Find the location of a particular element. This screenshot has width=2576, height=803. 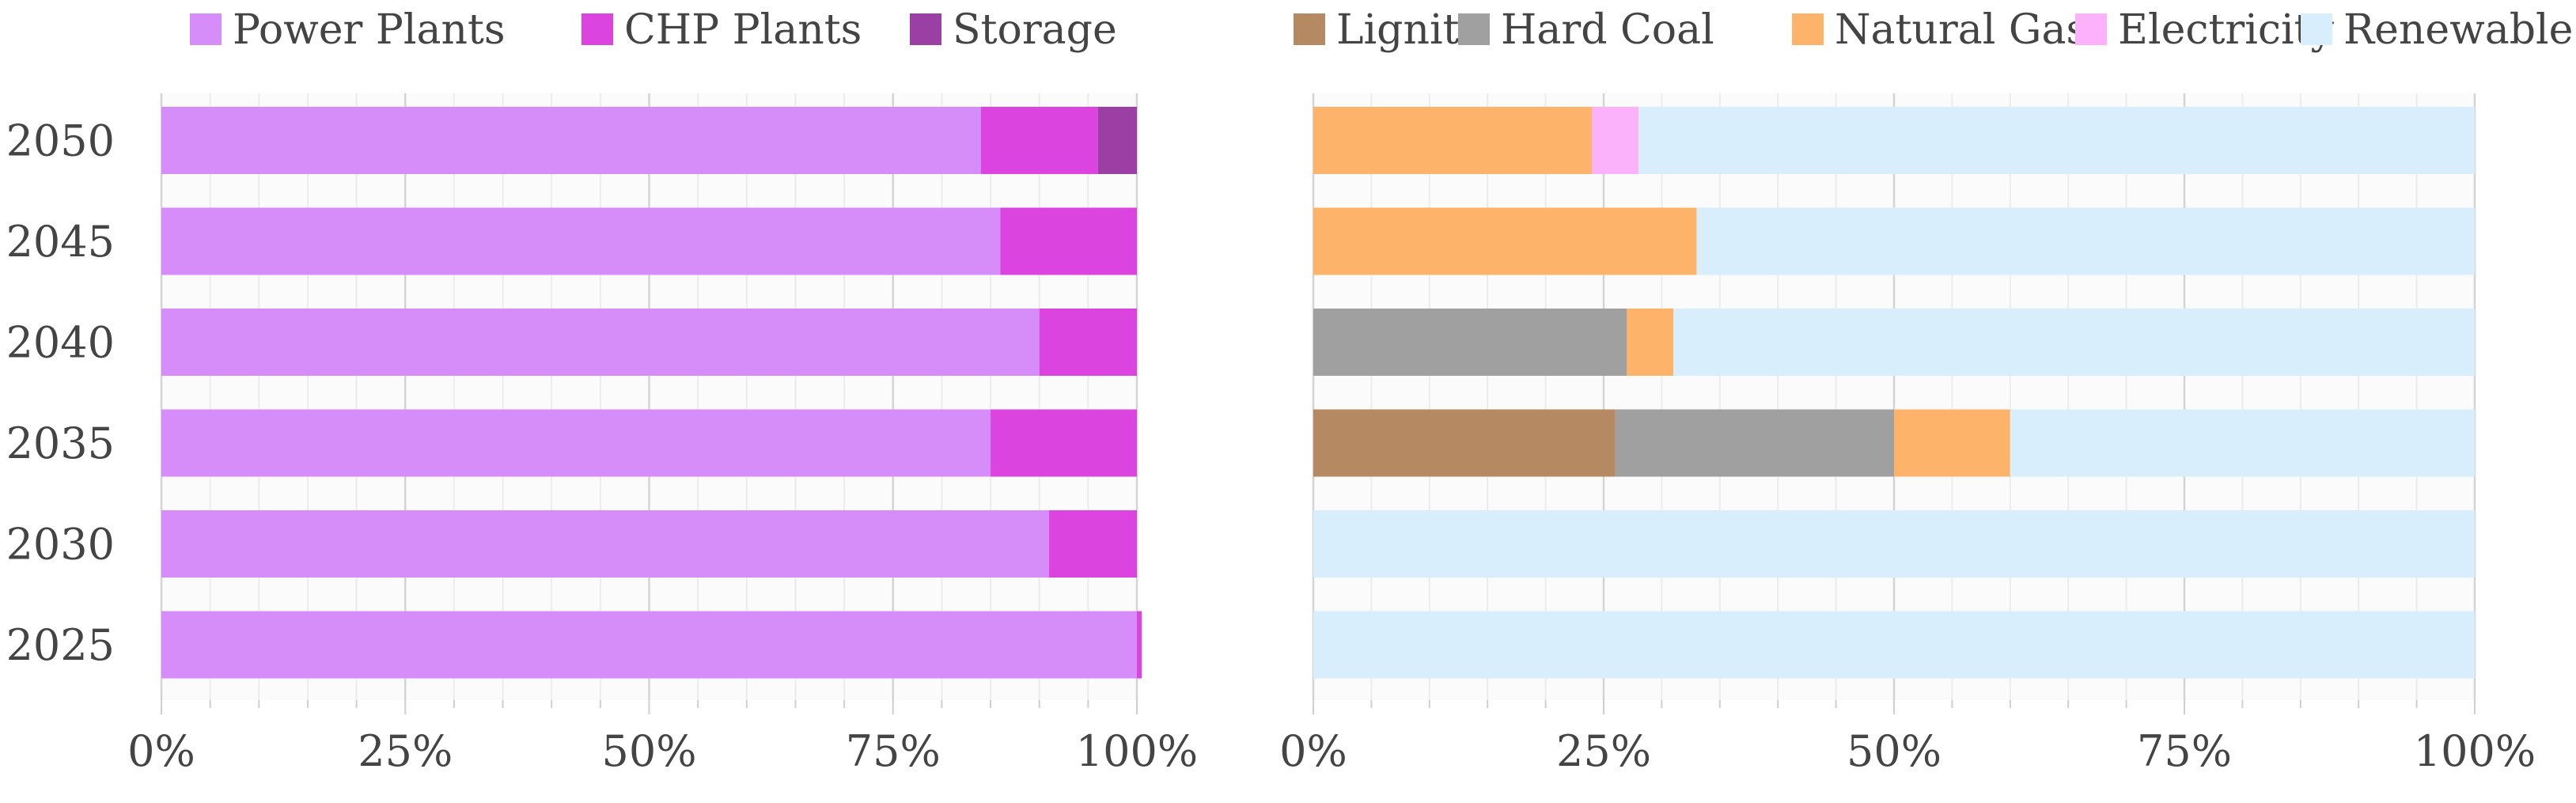

bar-natural-gas-2045 is located at coordinates (1505, 241).